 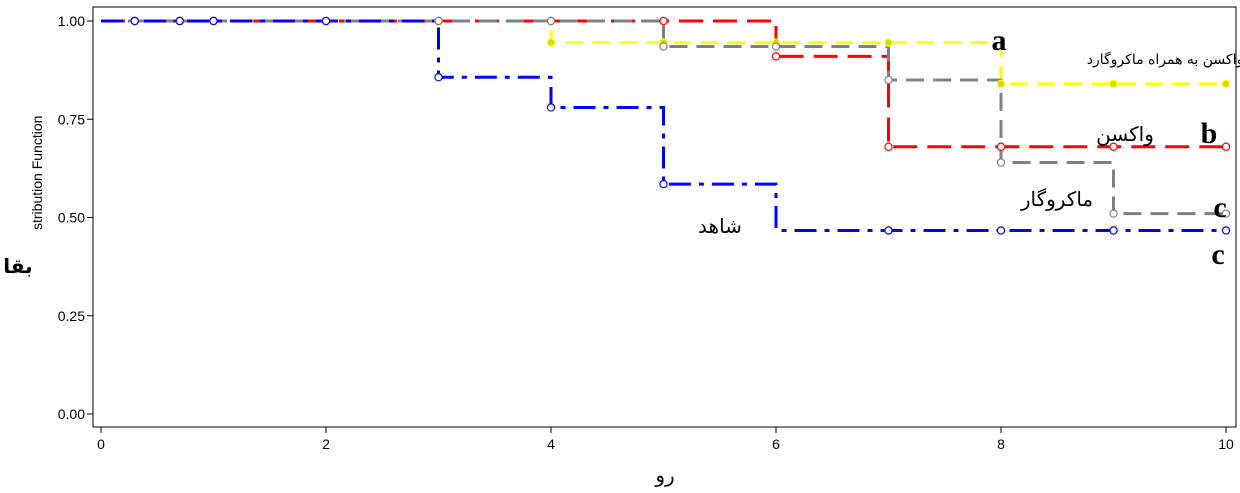 I want to click on x-tick-label: 4, so click(x=551, y=444).